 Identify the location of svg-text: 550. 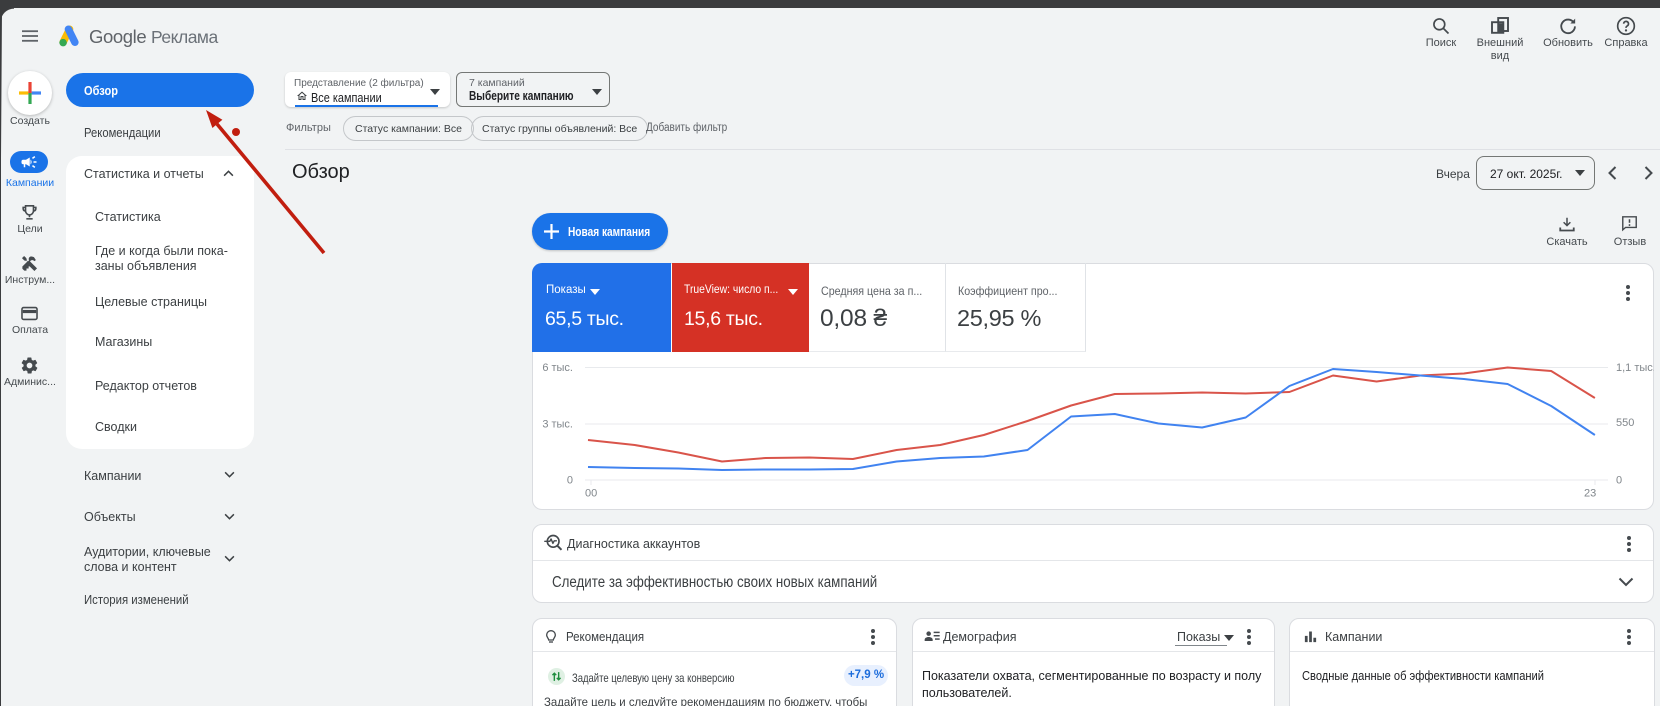
(1625, 423).